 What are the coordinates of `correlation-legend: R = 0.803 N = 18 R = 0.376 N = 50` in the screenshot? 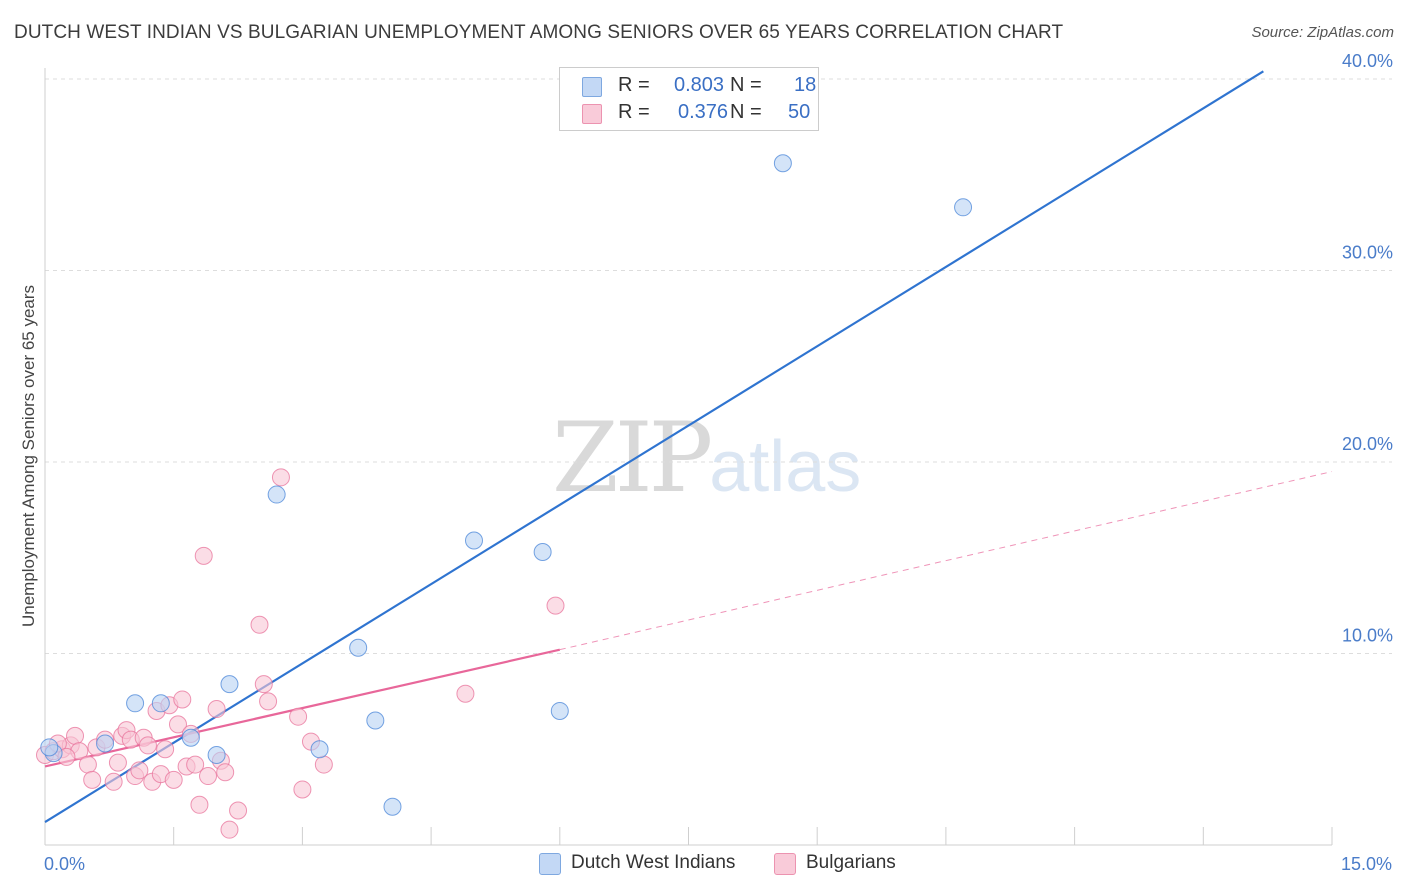 It's located at (689, 99).